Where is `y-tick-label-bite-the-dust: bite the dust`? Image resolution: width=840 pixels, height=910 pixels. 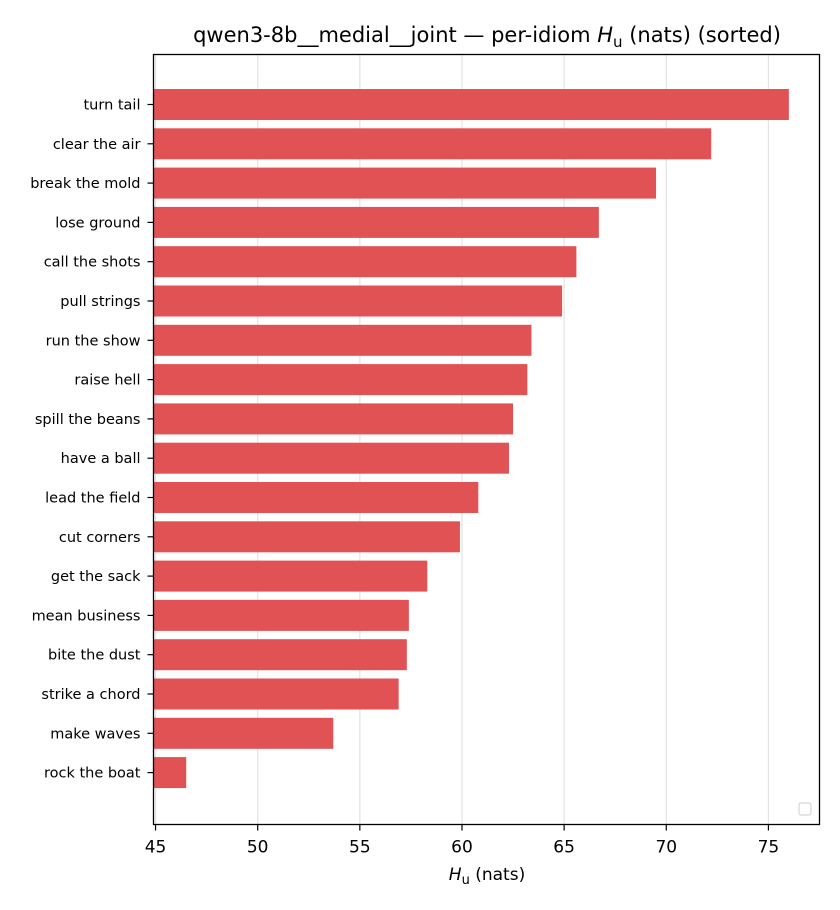
y-tick-label-bite-the-dust: bite the dust is located at coordinates (94, 656).